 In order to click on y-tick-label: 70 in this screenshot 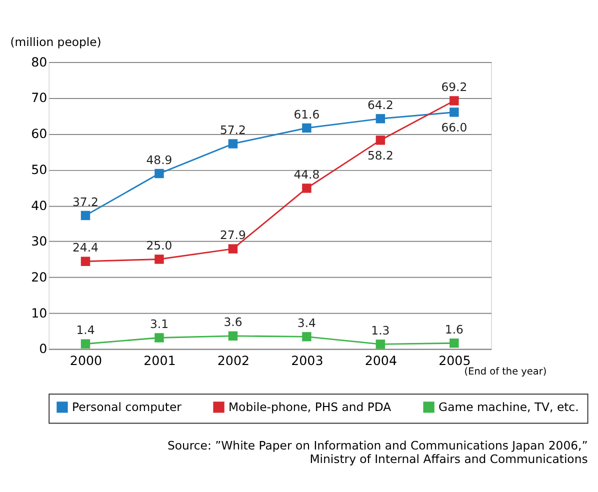, I will do `click(39, 98)`.